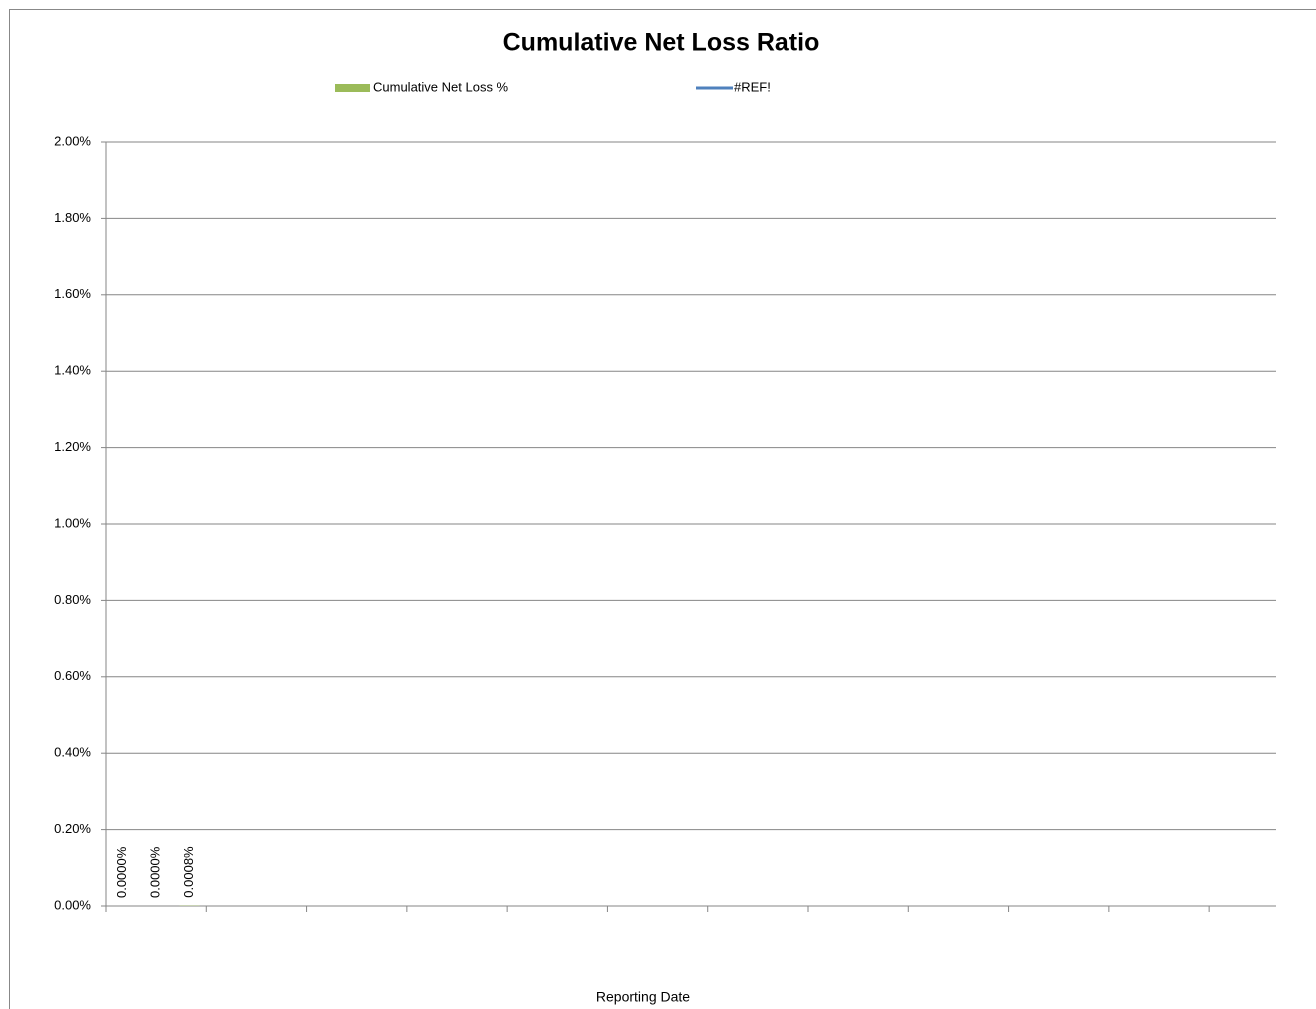  What do you see at coordinates (72, 752) in the screenshot?
I see `y-tick-label: 0.40%` at bounding box center [72, 752].